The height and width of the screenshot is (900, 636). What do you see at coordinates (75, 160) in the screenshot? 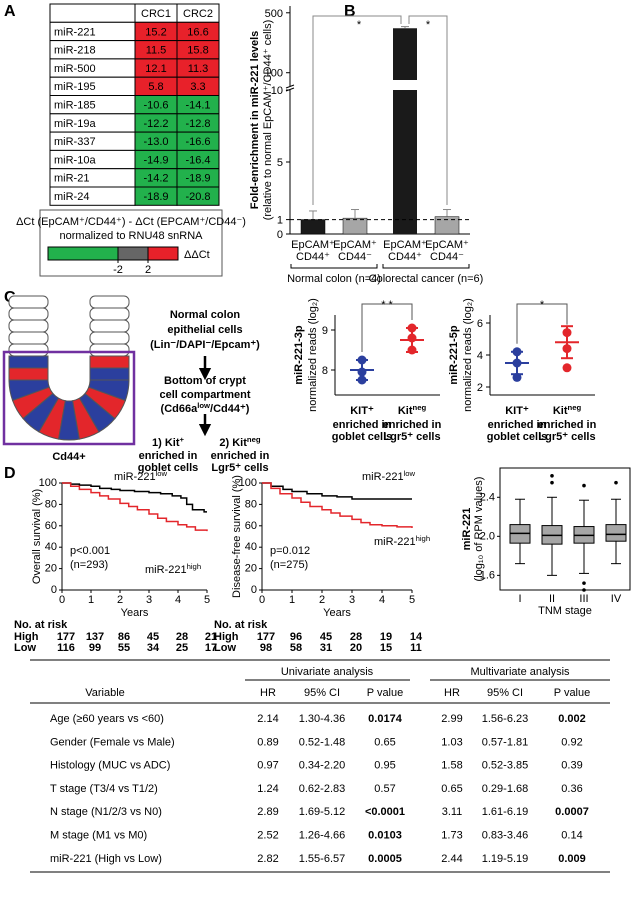
I see `row-label: miR-10a` at bounding box center [75, 160].